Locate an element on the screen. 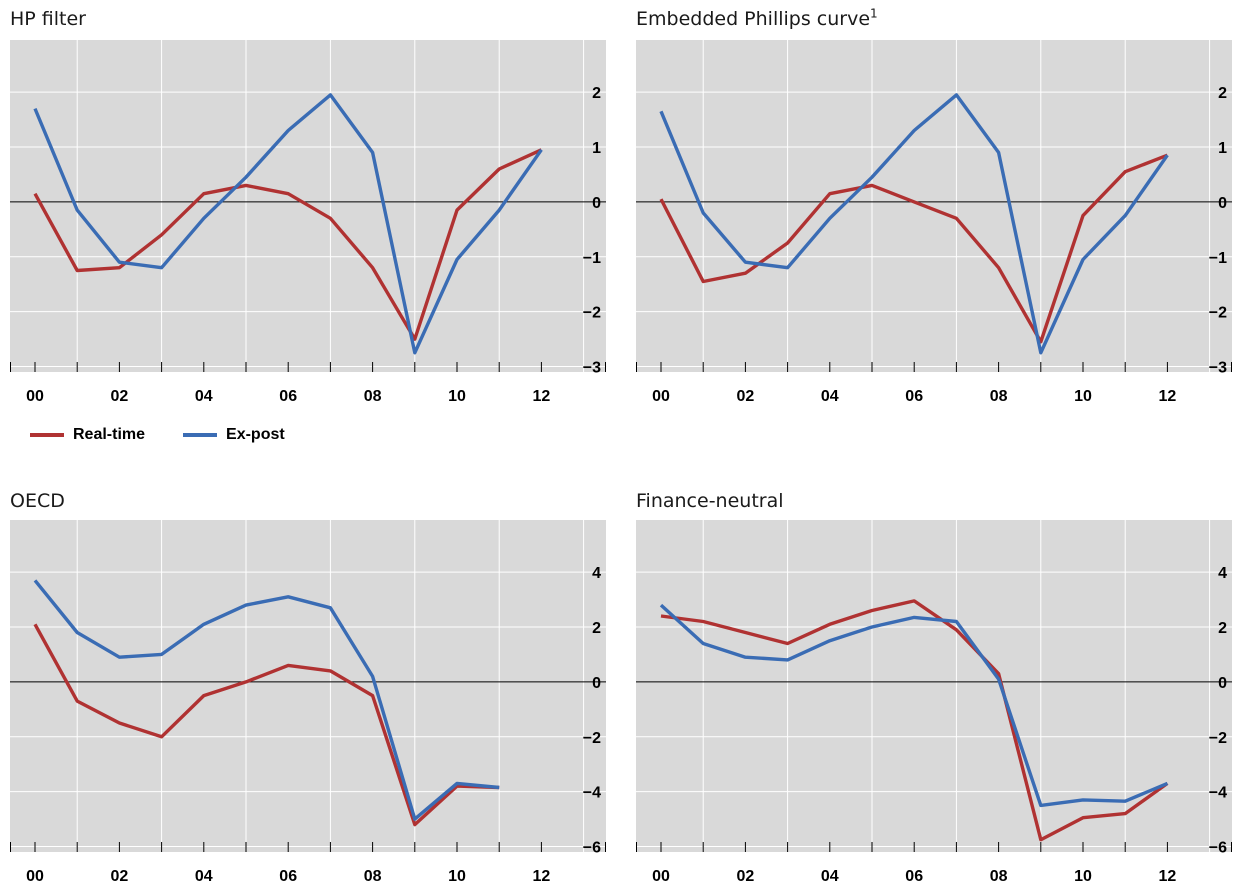  panel-title-finance-neutral: Finance-neutral is located at coordinates (710, 501).